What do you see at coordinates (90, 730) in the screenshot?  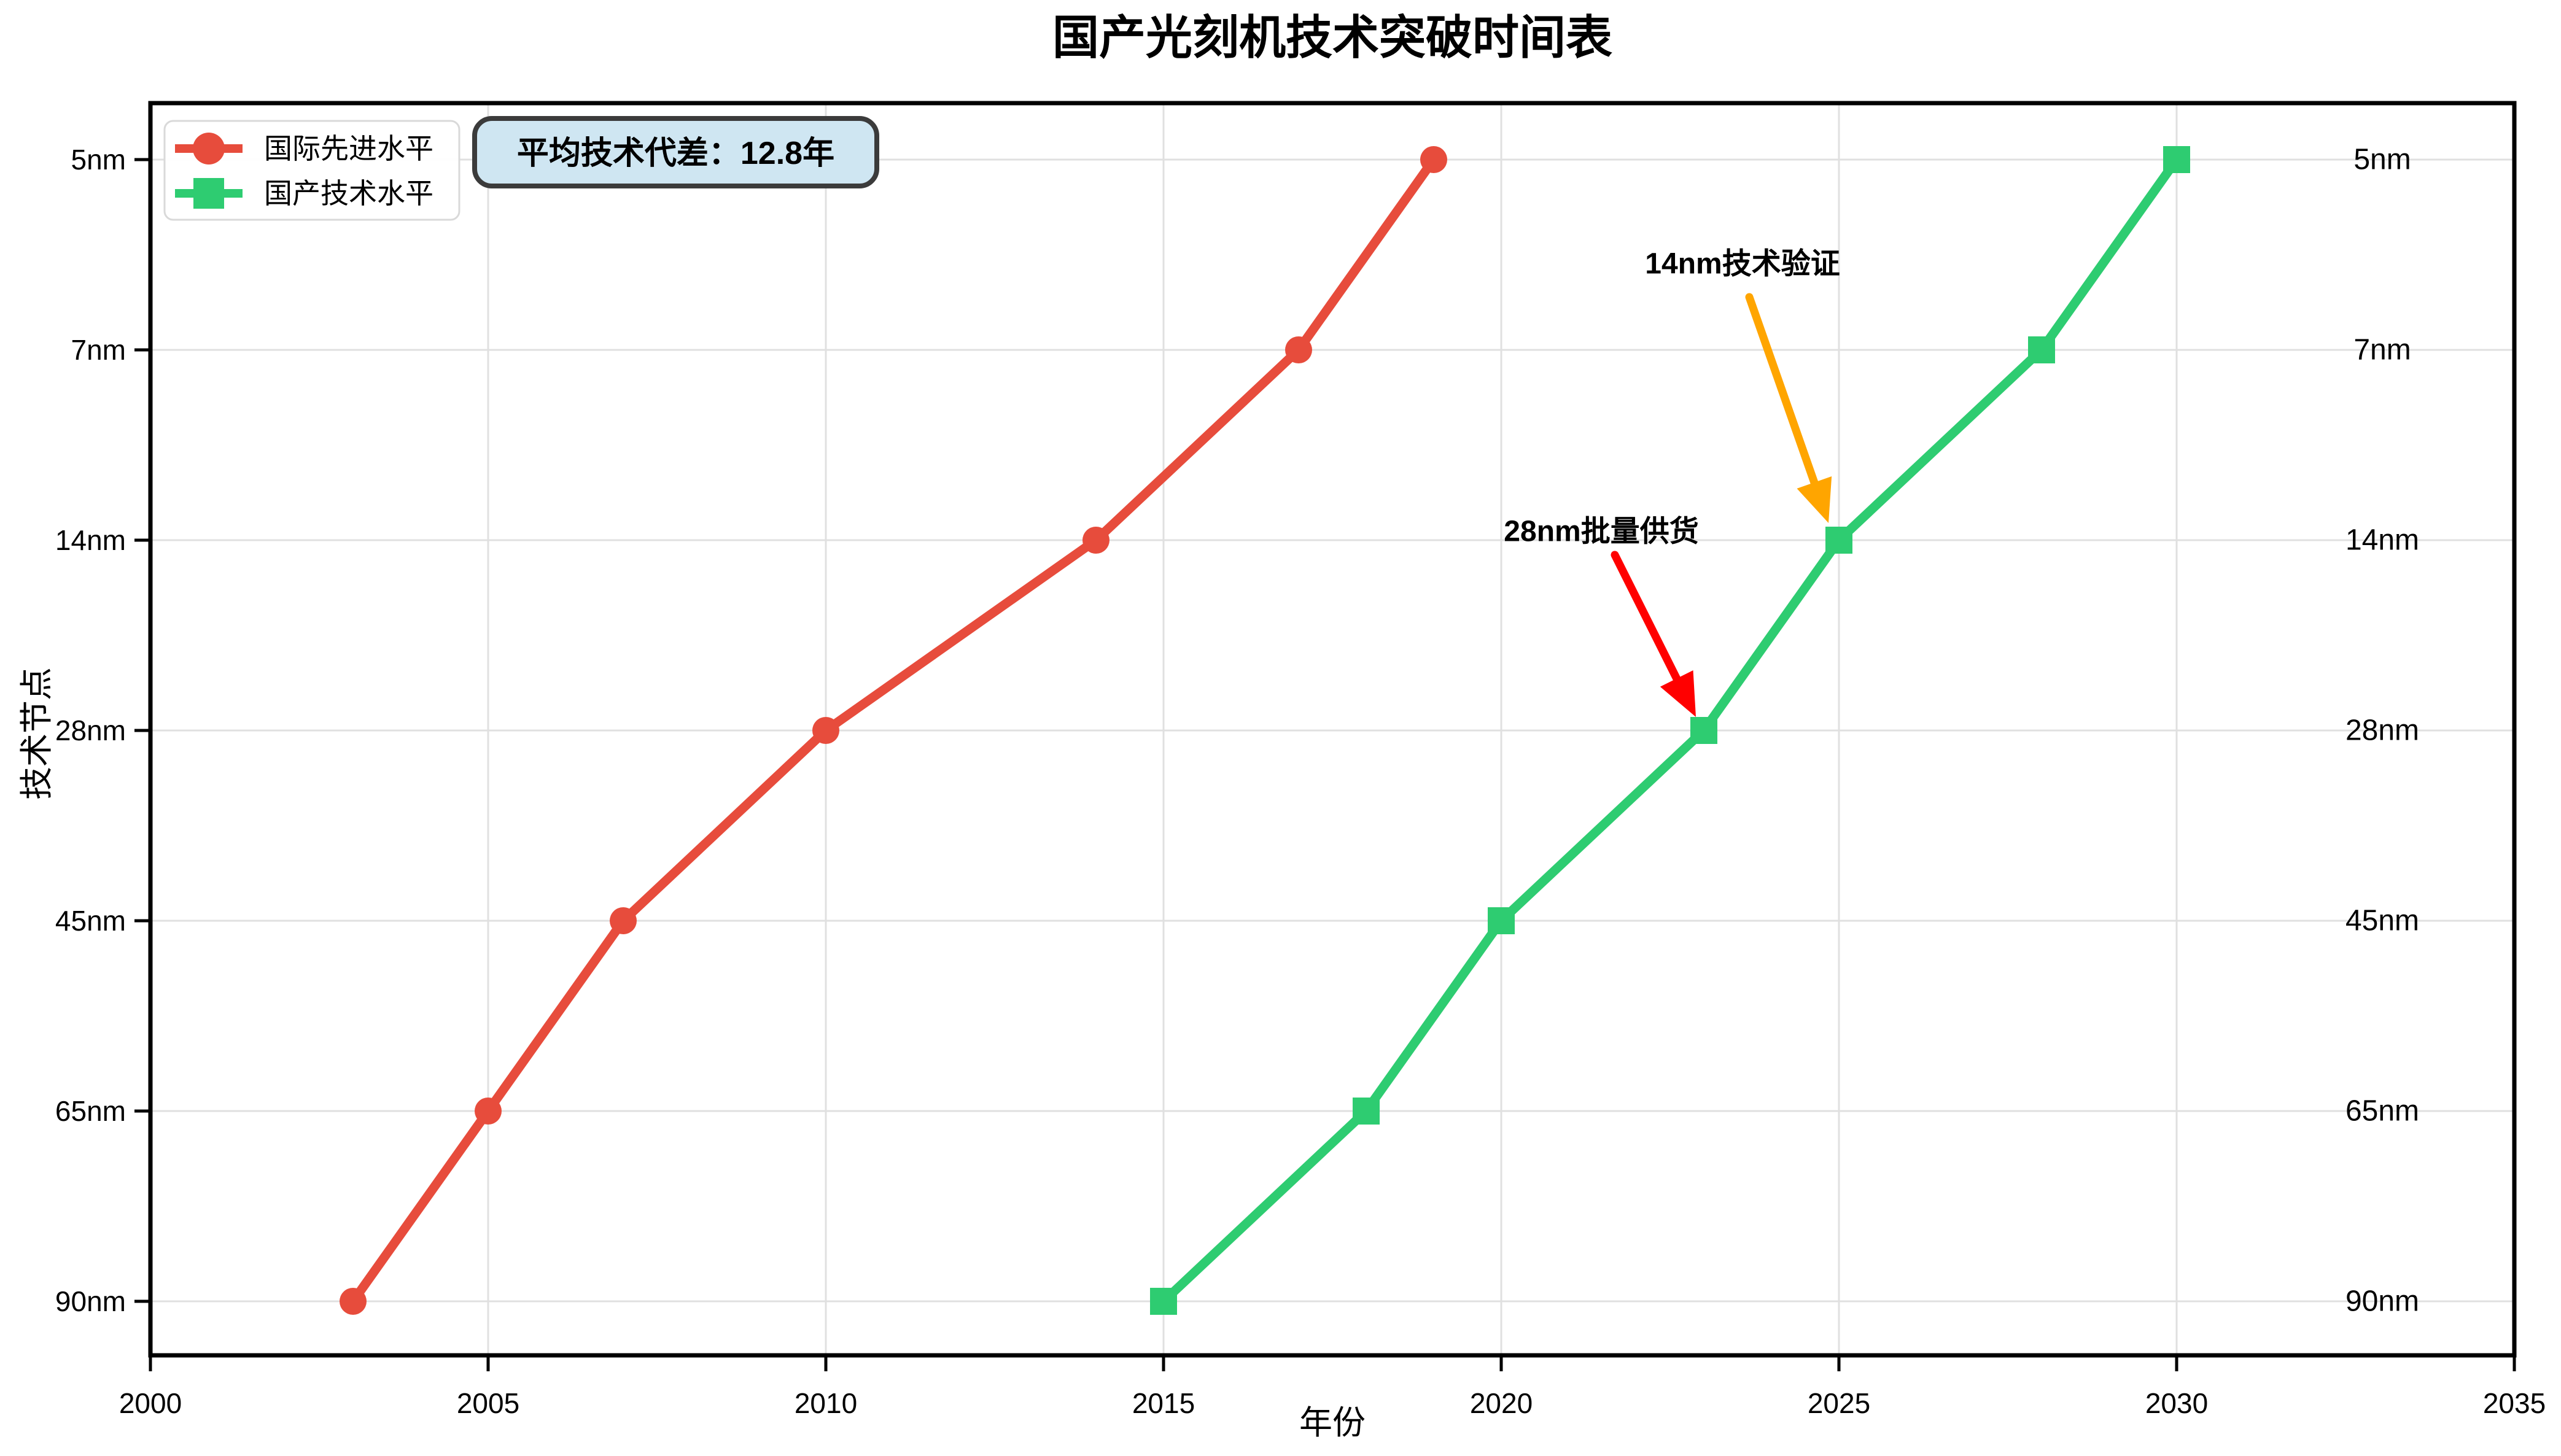 I see `y-tick-label-left: 28nm` at bounding box center [90, 730].